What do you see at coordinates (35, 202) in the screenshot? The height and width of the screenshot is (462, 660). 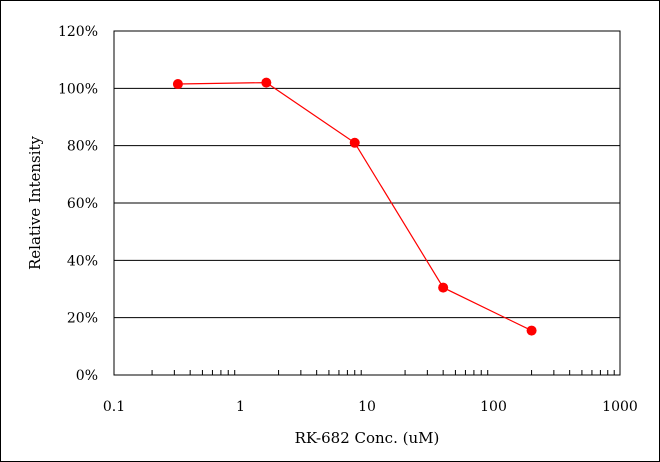 I see `y-axis-title: Relative Intensity` at bounding box center [35, 202].